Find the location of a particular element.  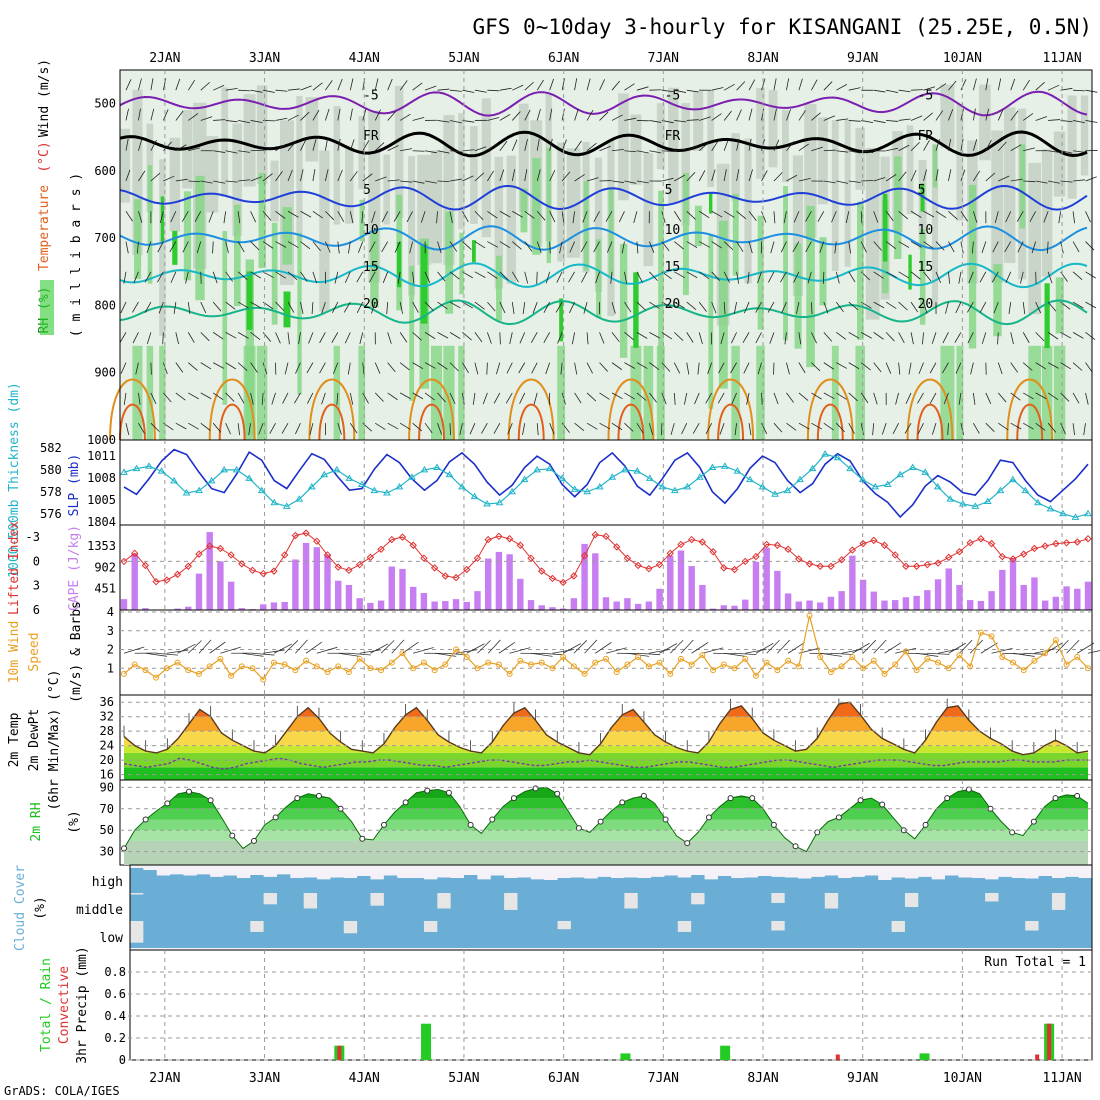

precip-convective-axis-label: Convective is located at coordinates (64, 1005).